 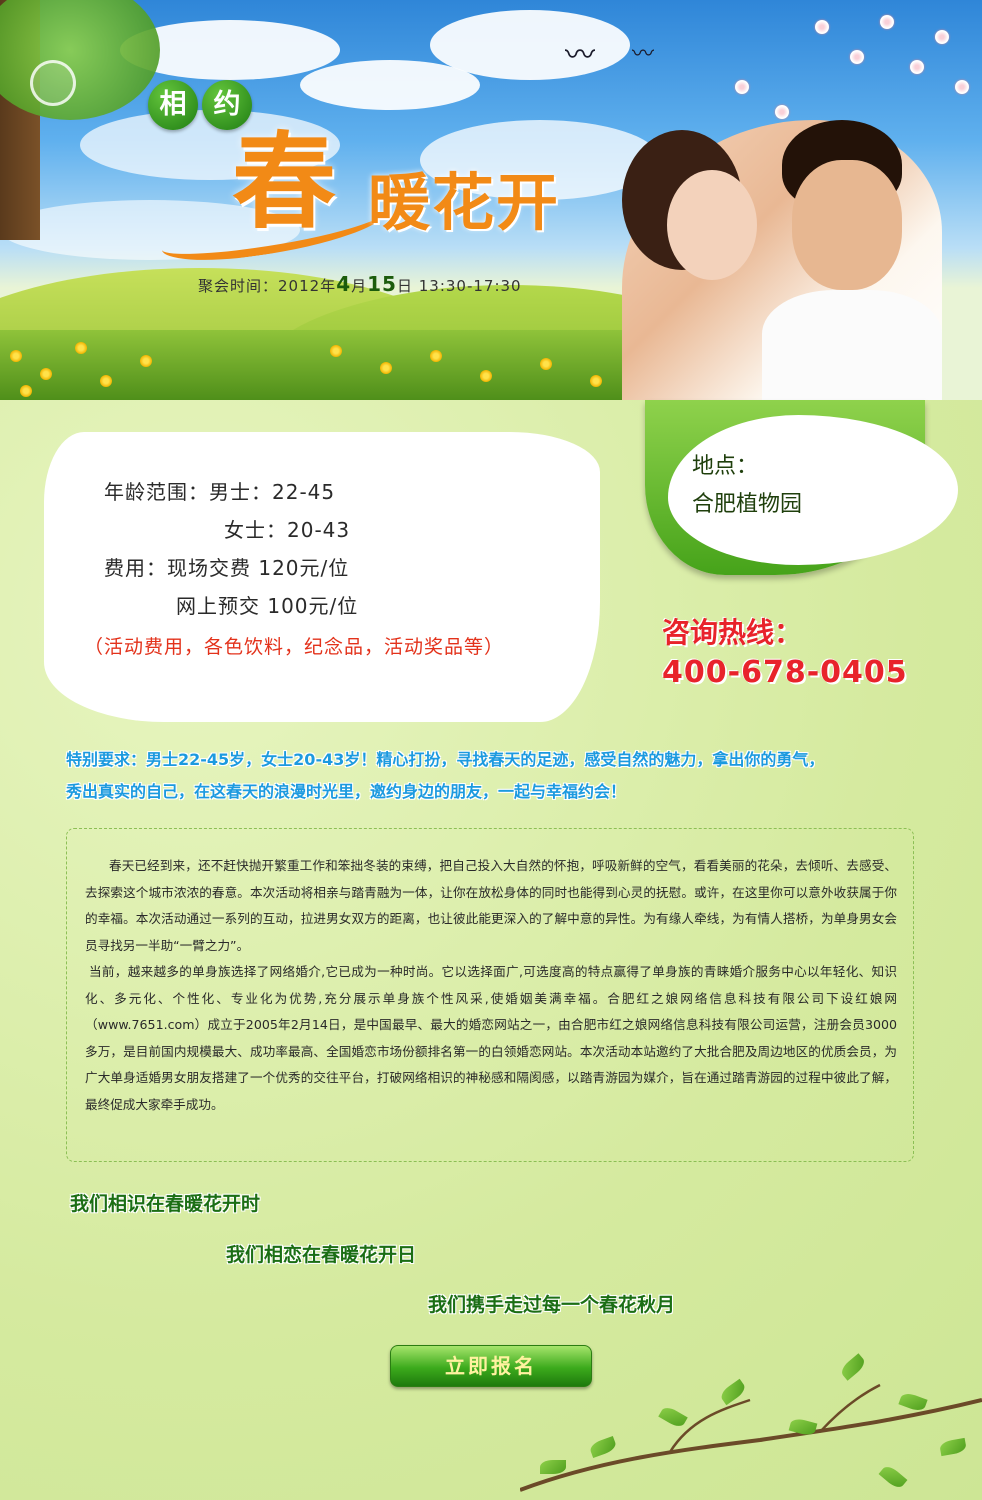 What do you see at coordinates (552, 1305) in the screenshot?
I see `slogan-3: 我们携手走过每一个春花秋月` at bounding box center [552, 1305].